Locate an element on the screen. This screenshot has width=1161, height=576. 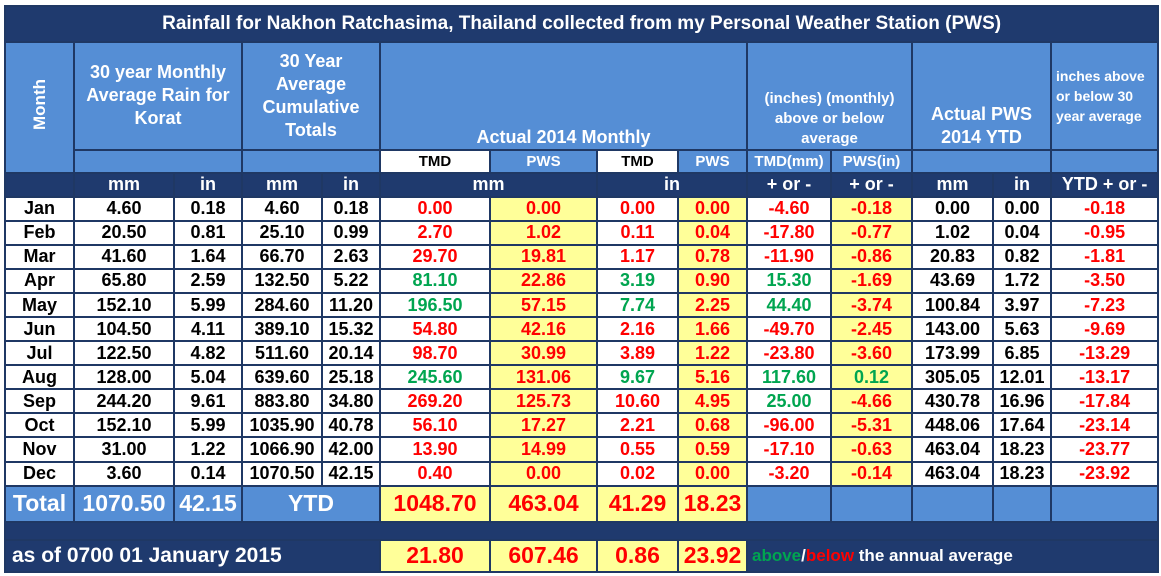
ytd-mm-cell: 173.99 is located at coordinates (952, 353).